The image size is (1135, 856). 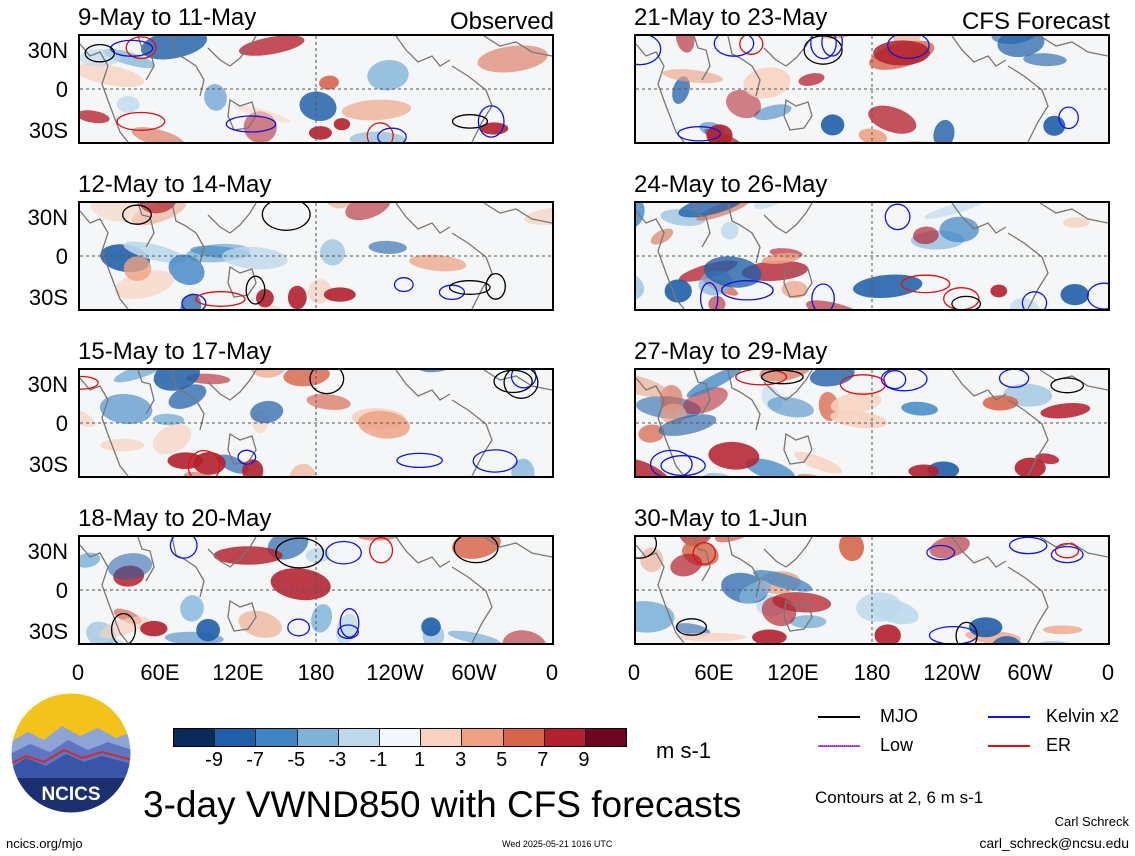 What do you see at coordinates (897, 745) in the screenshot?
I see `legend-label-low: Low` at bounding box center [897, 745].